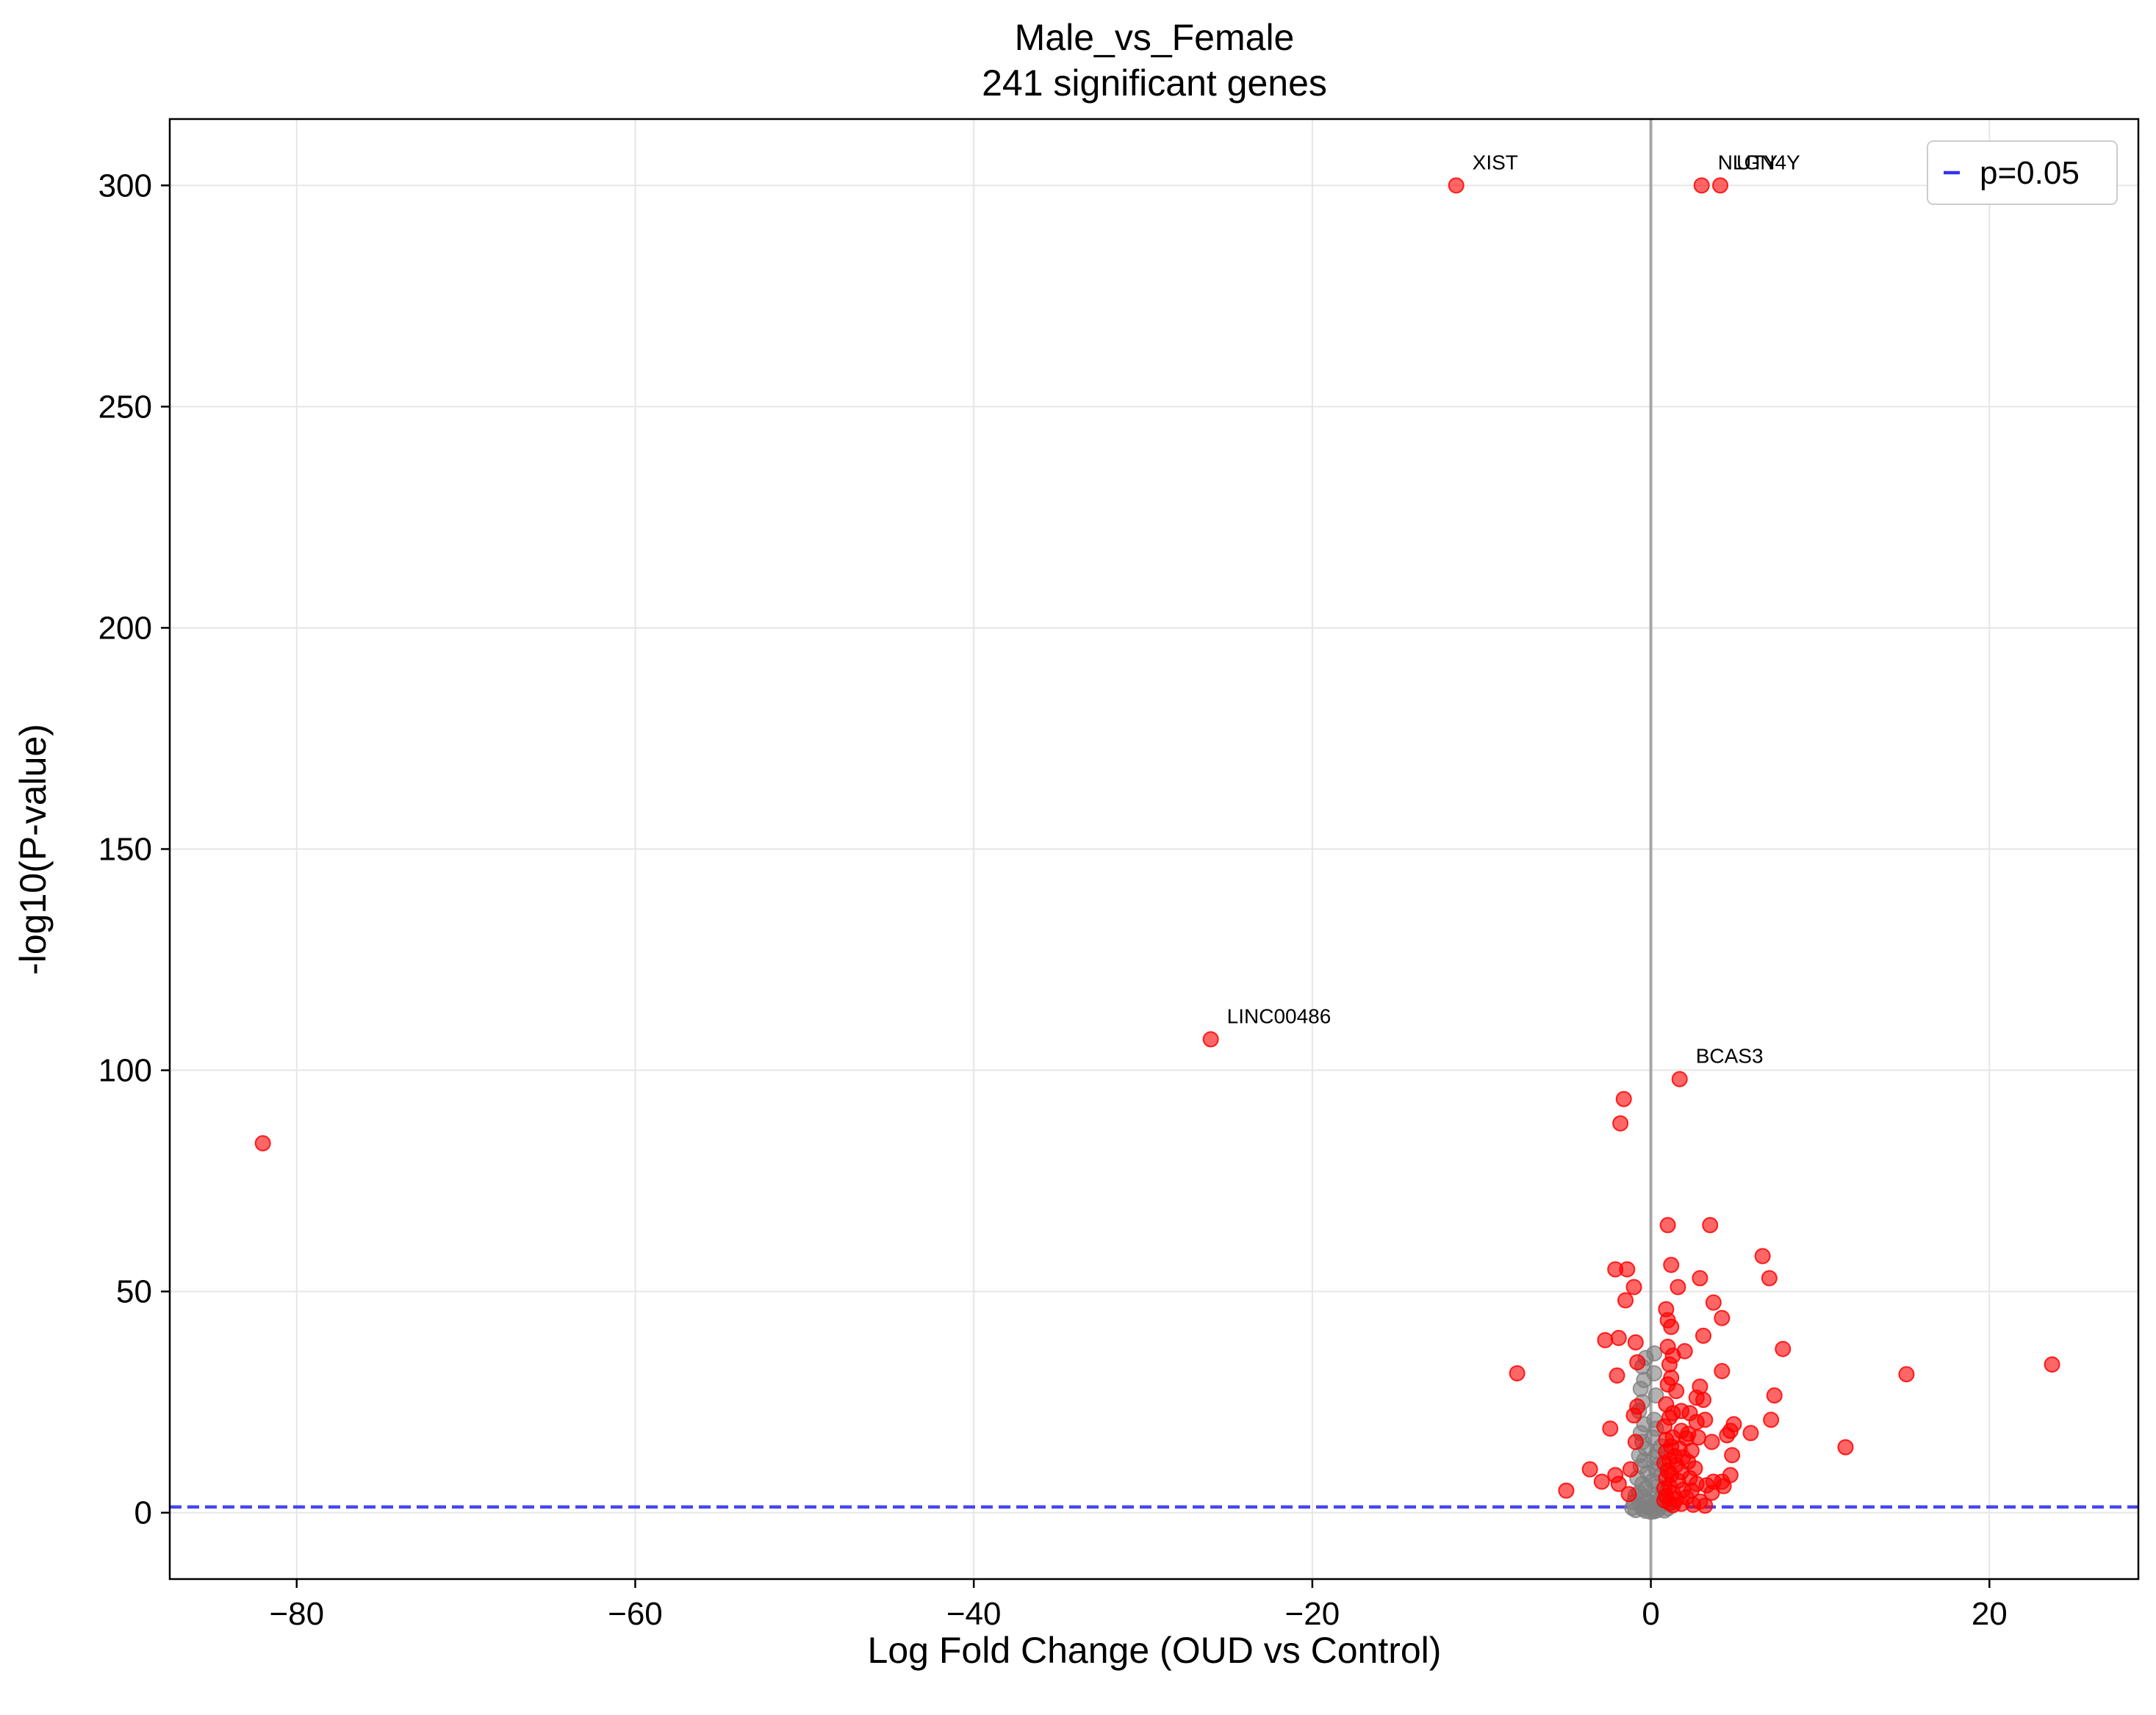 This screenshot has height=1715, width=2156. What do you see at coordinates (1155, 37) in the screenshot?
I see `chart-title: Male_vs_Female` at bounding box center [1155, 37].